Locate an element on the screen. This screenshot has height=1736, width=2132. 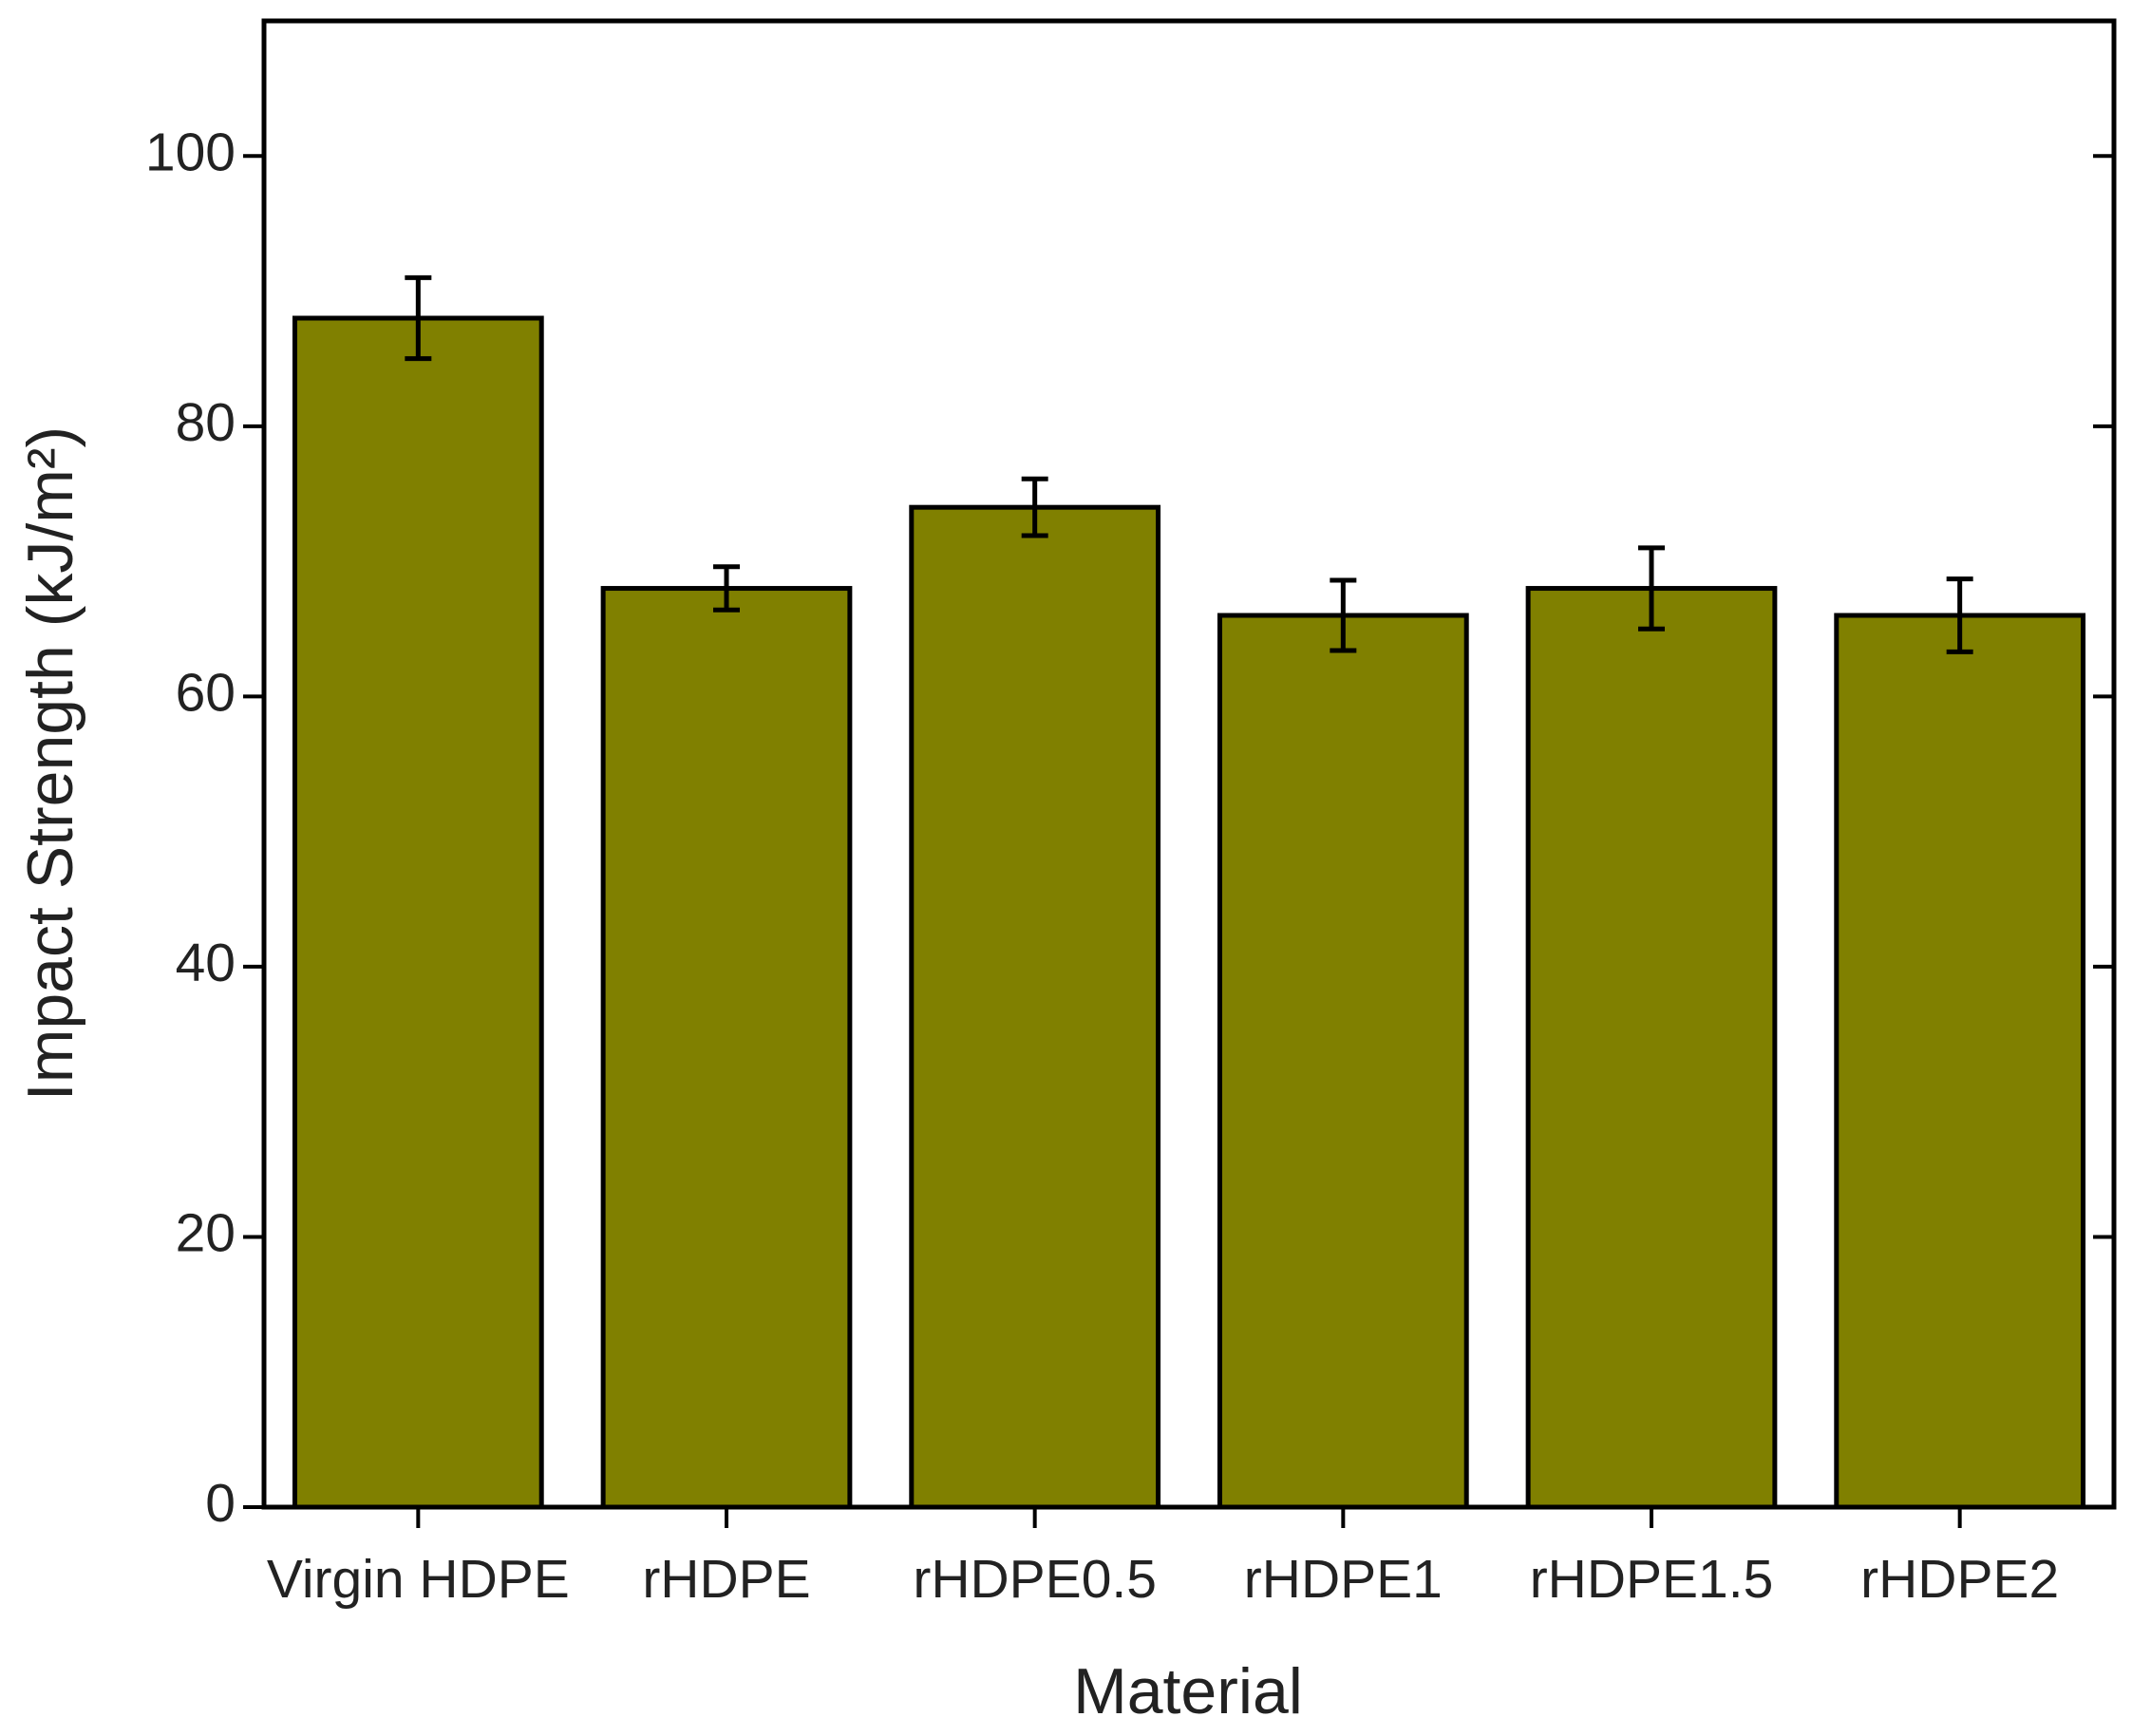
x-tick-label: rHDPE1.5 is located at coordinates (1652, 1579).